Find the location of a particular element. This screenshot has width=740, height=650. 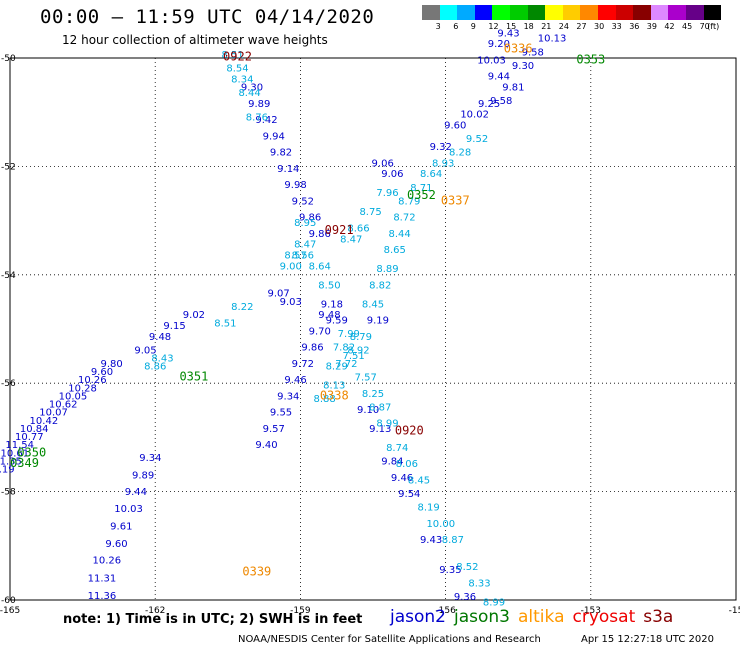

y-tick-label: -58 is located at coordinates (8, 493).